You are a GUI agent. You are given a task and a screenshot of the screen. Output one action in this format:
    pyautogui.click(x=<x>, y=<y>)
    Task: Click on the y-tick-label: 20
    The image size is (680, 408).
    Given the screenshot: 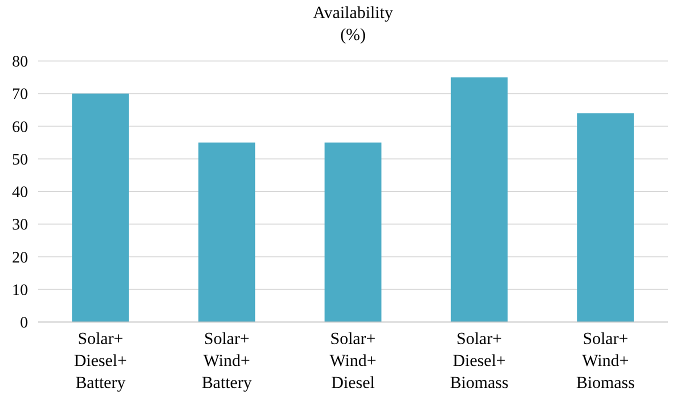 What is the action you would take?
    pyautogui.click(x=20, y=257)
    